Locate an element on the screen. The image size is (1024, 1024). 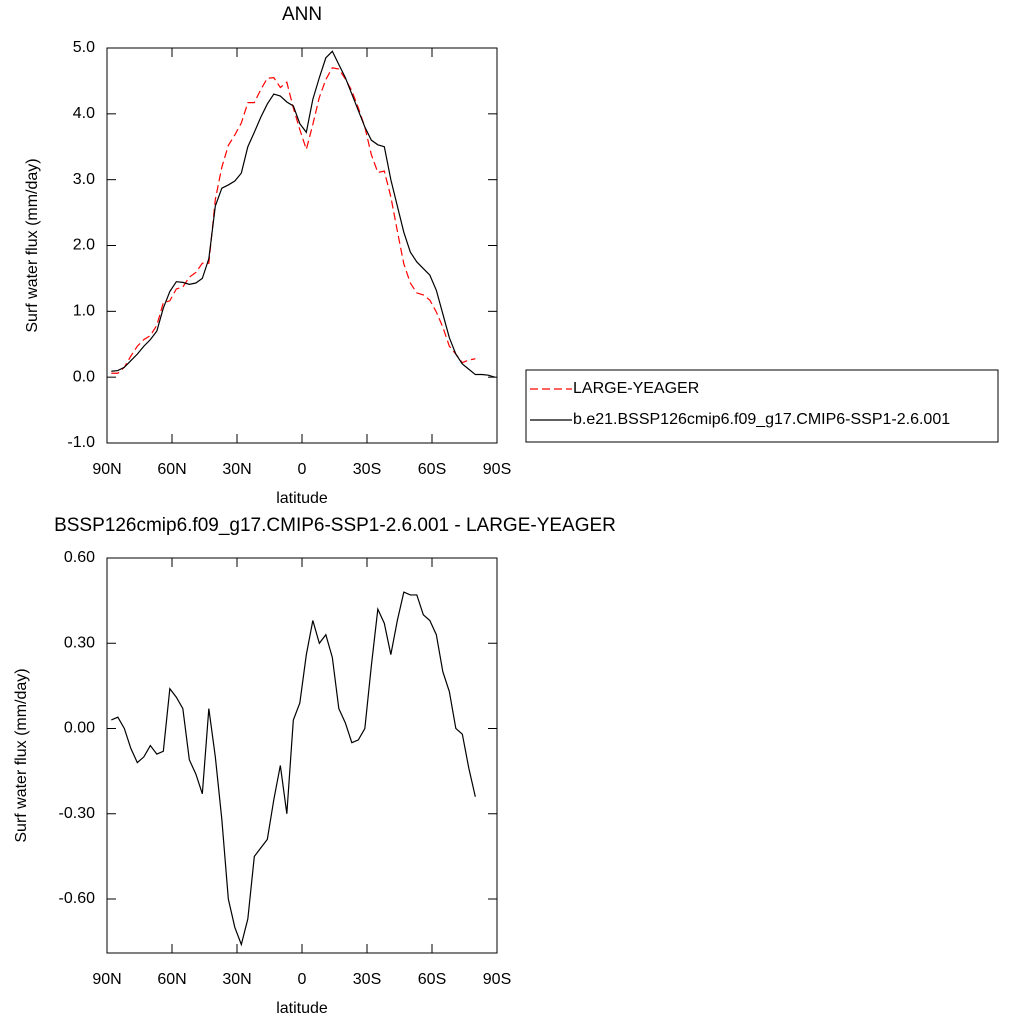
y-tick-label: 1.0 is located at coordinates (84, 311).